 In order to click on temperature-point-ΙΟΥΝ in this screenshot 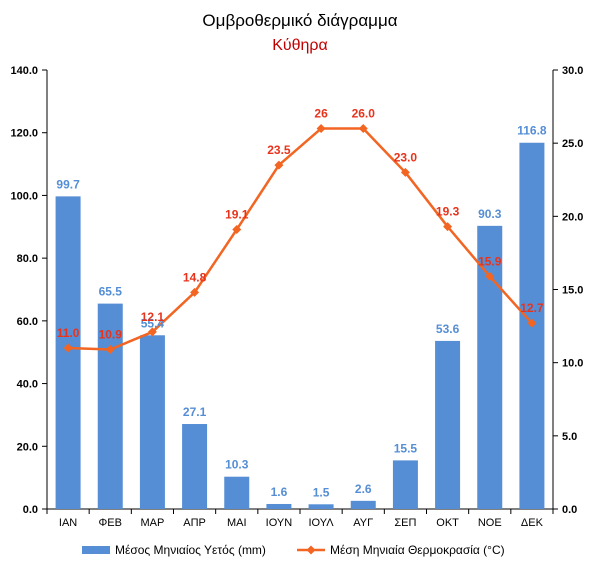, I will do `click(279, 165)`.